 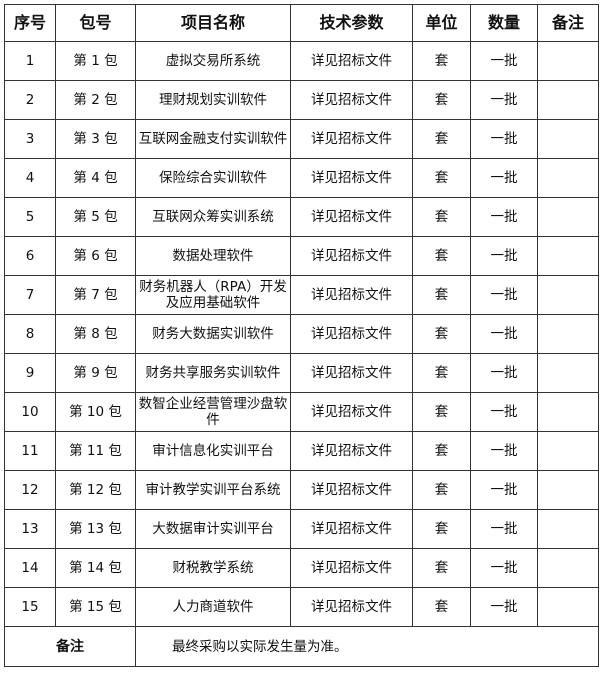 I want to click on header-spec: 技术参数, so click(x=351, y=23).